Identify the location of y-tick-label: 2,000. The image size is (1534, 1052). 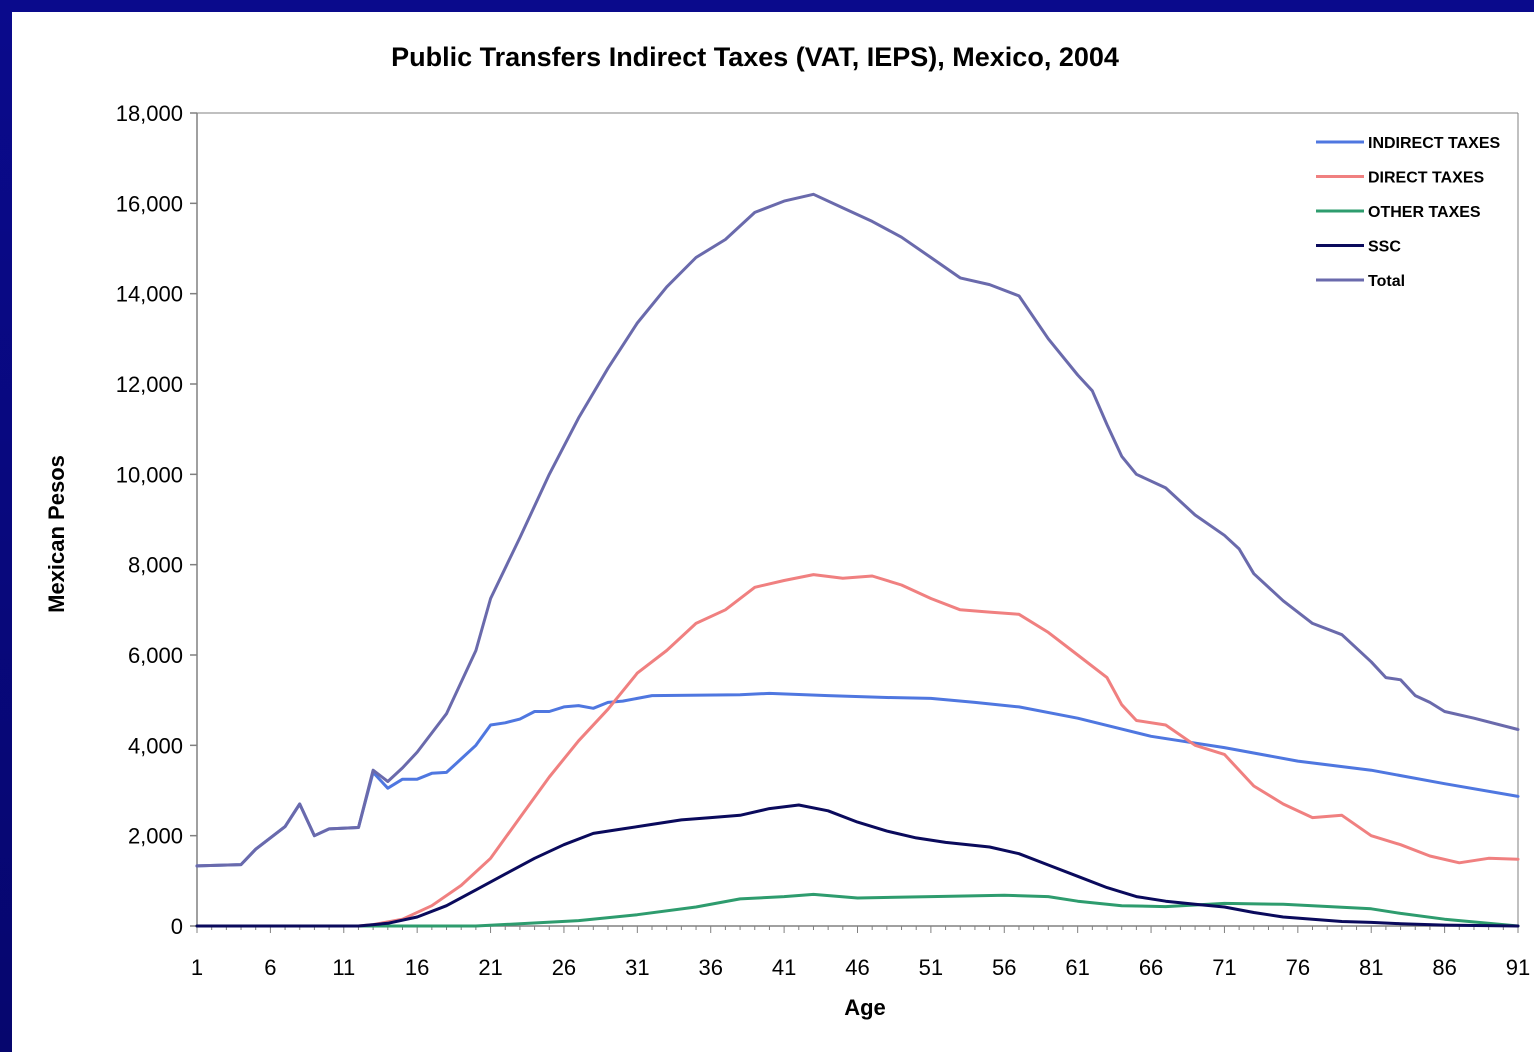
(155, 836).